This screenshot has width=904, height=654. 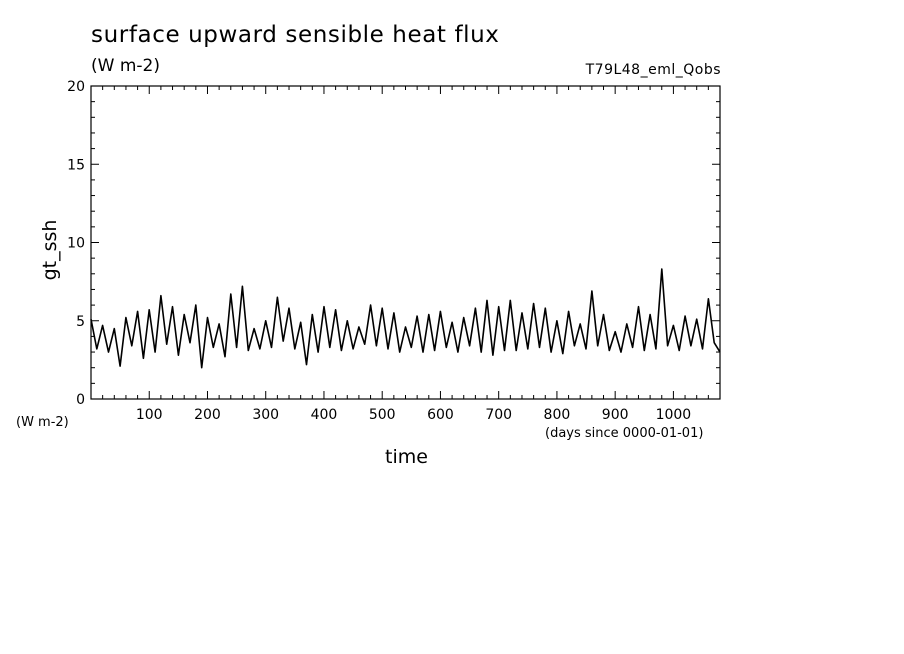 What do you see at coordinates (498, 415) in the screenshot?
I see `x-tick-label: 700` at bounding box center [498, 415].